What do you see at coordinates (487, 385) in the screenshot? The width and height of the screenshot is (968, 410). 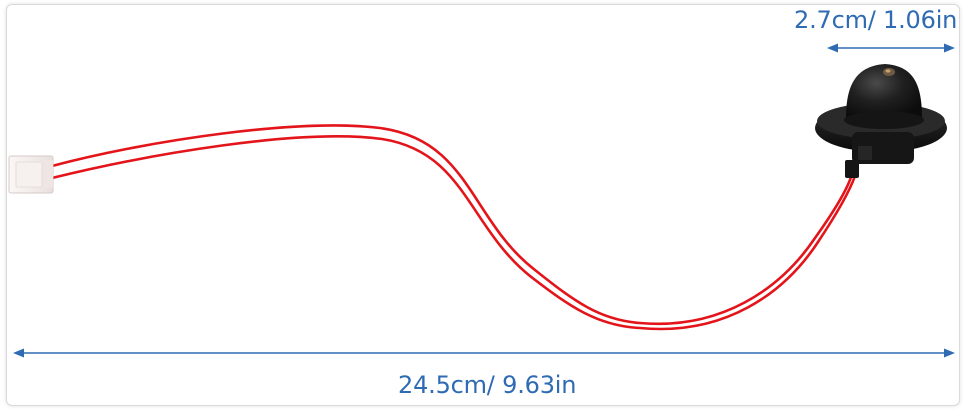 I see `total-length-label: 24.5cm/ 9.63in` at bounding box center [487, 385].